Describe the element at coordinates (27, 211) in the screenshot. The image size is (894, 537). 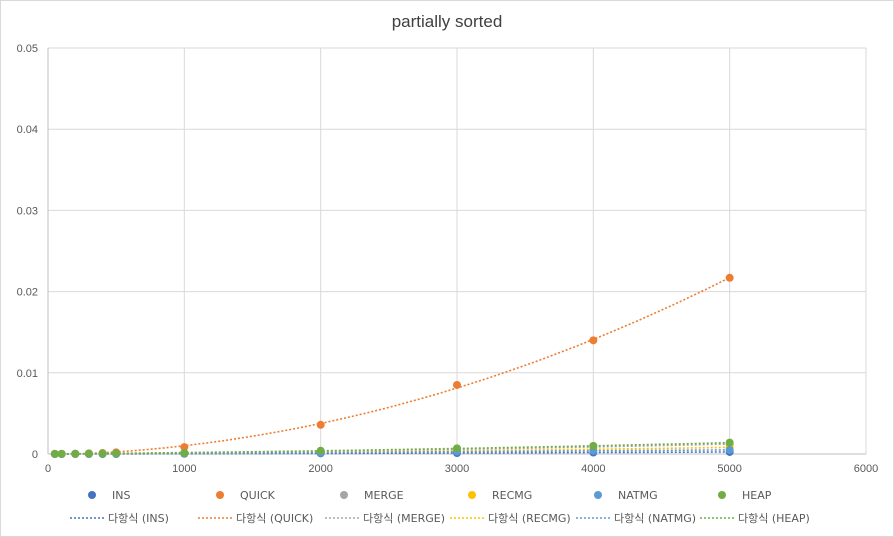
I see `y-tick-label: 0.03` at that location.